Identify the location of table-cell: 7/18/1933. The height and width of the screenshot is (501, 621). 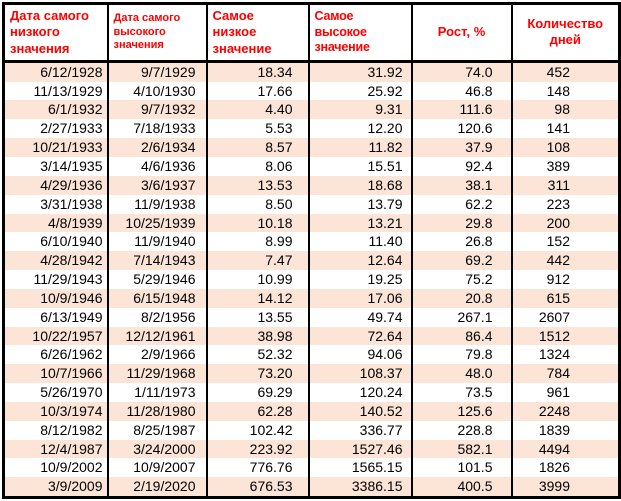
(157, 129).